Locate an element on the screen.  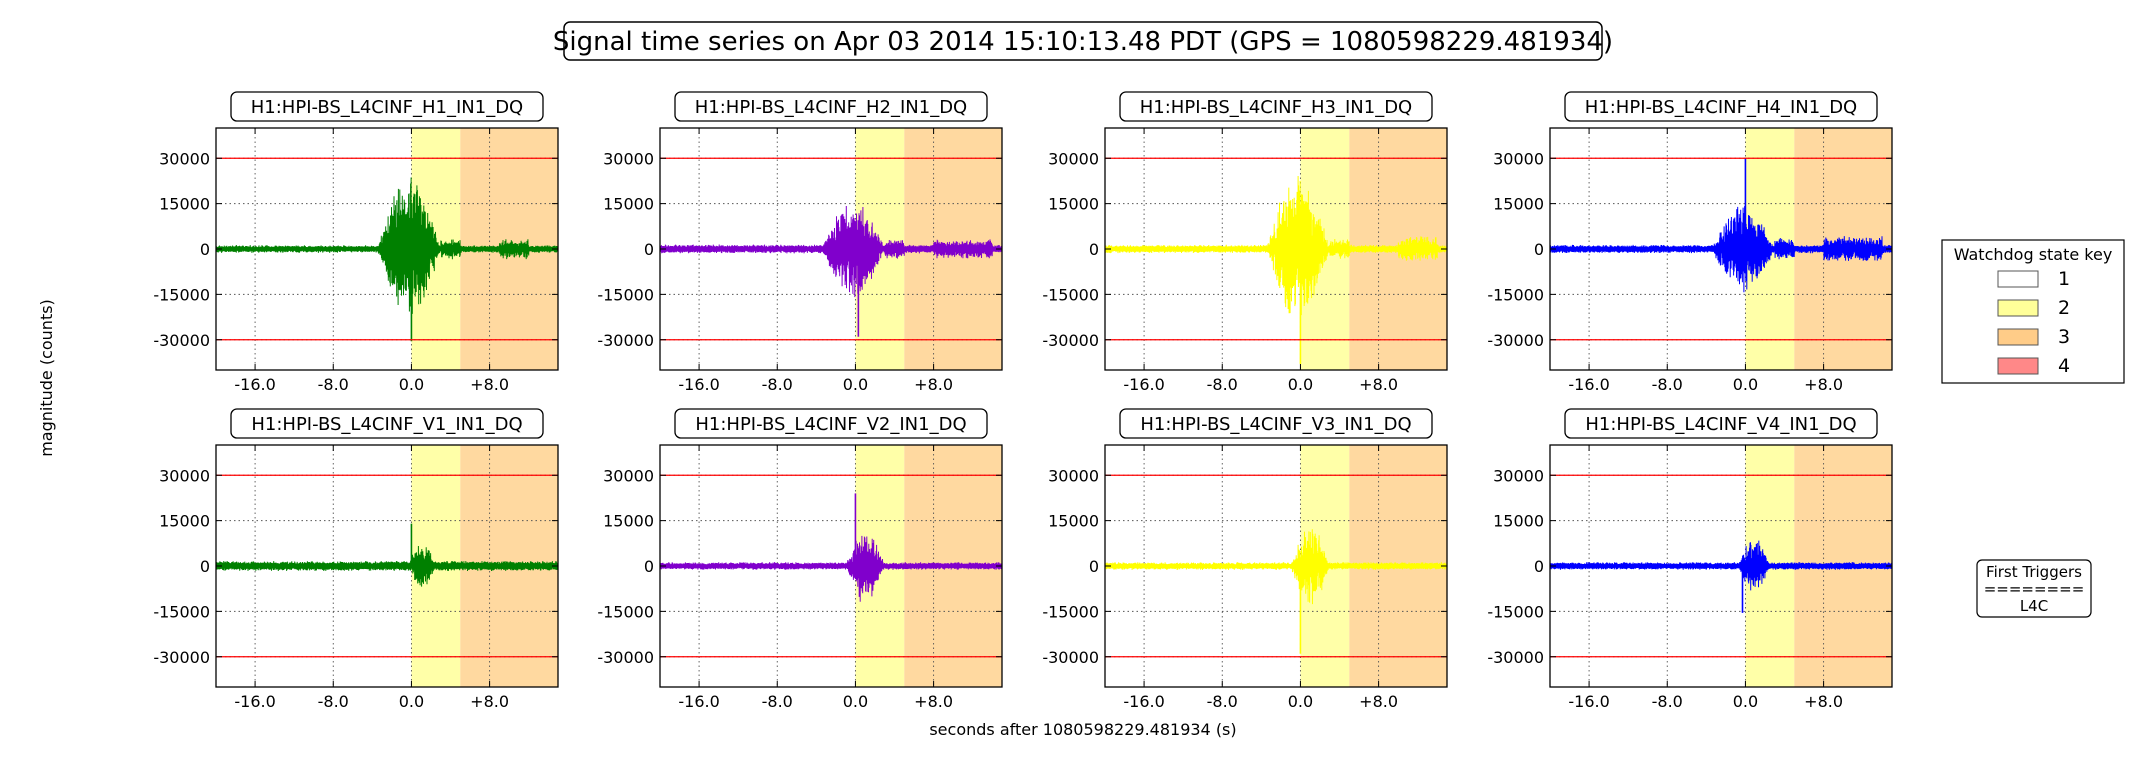
y-axis-label: magnitude (counts) is located at coordinates (46, 378).